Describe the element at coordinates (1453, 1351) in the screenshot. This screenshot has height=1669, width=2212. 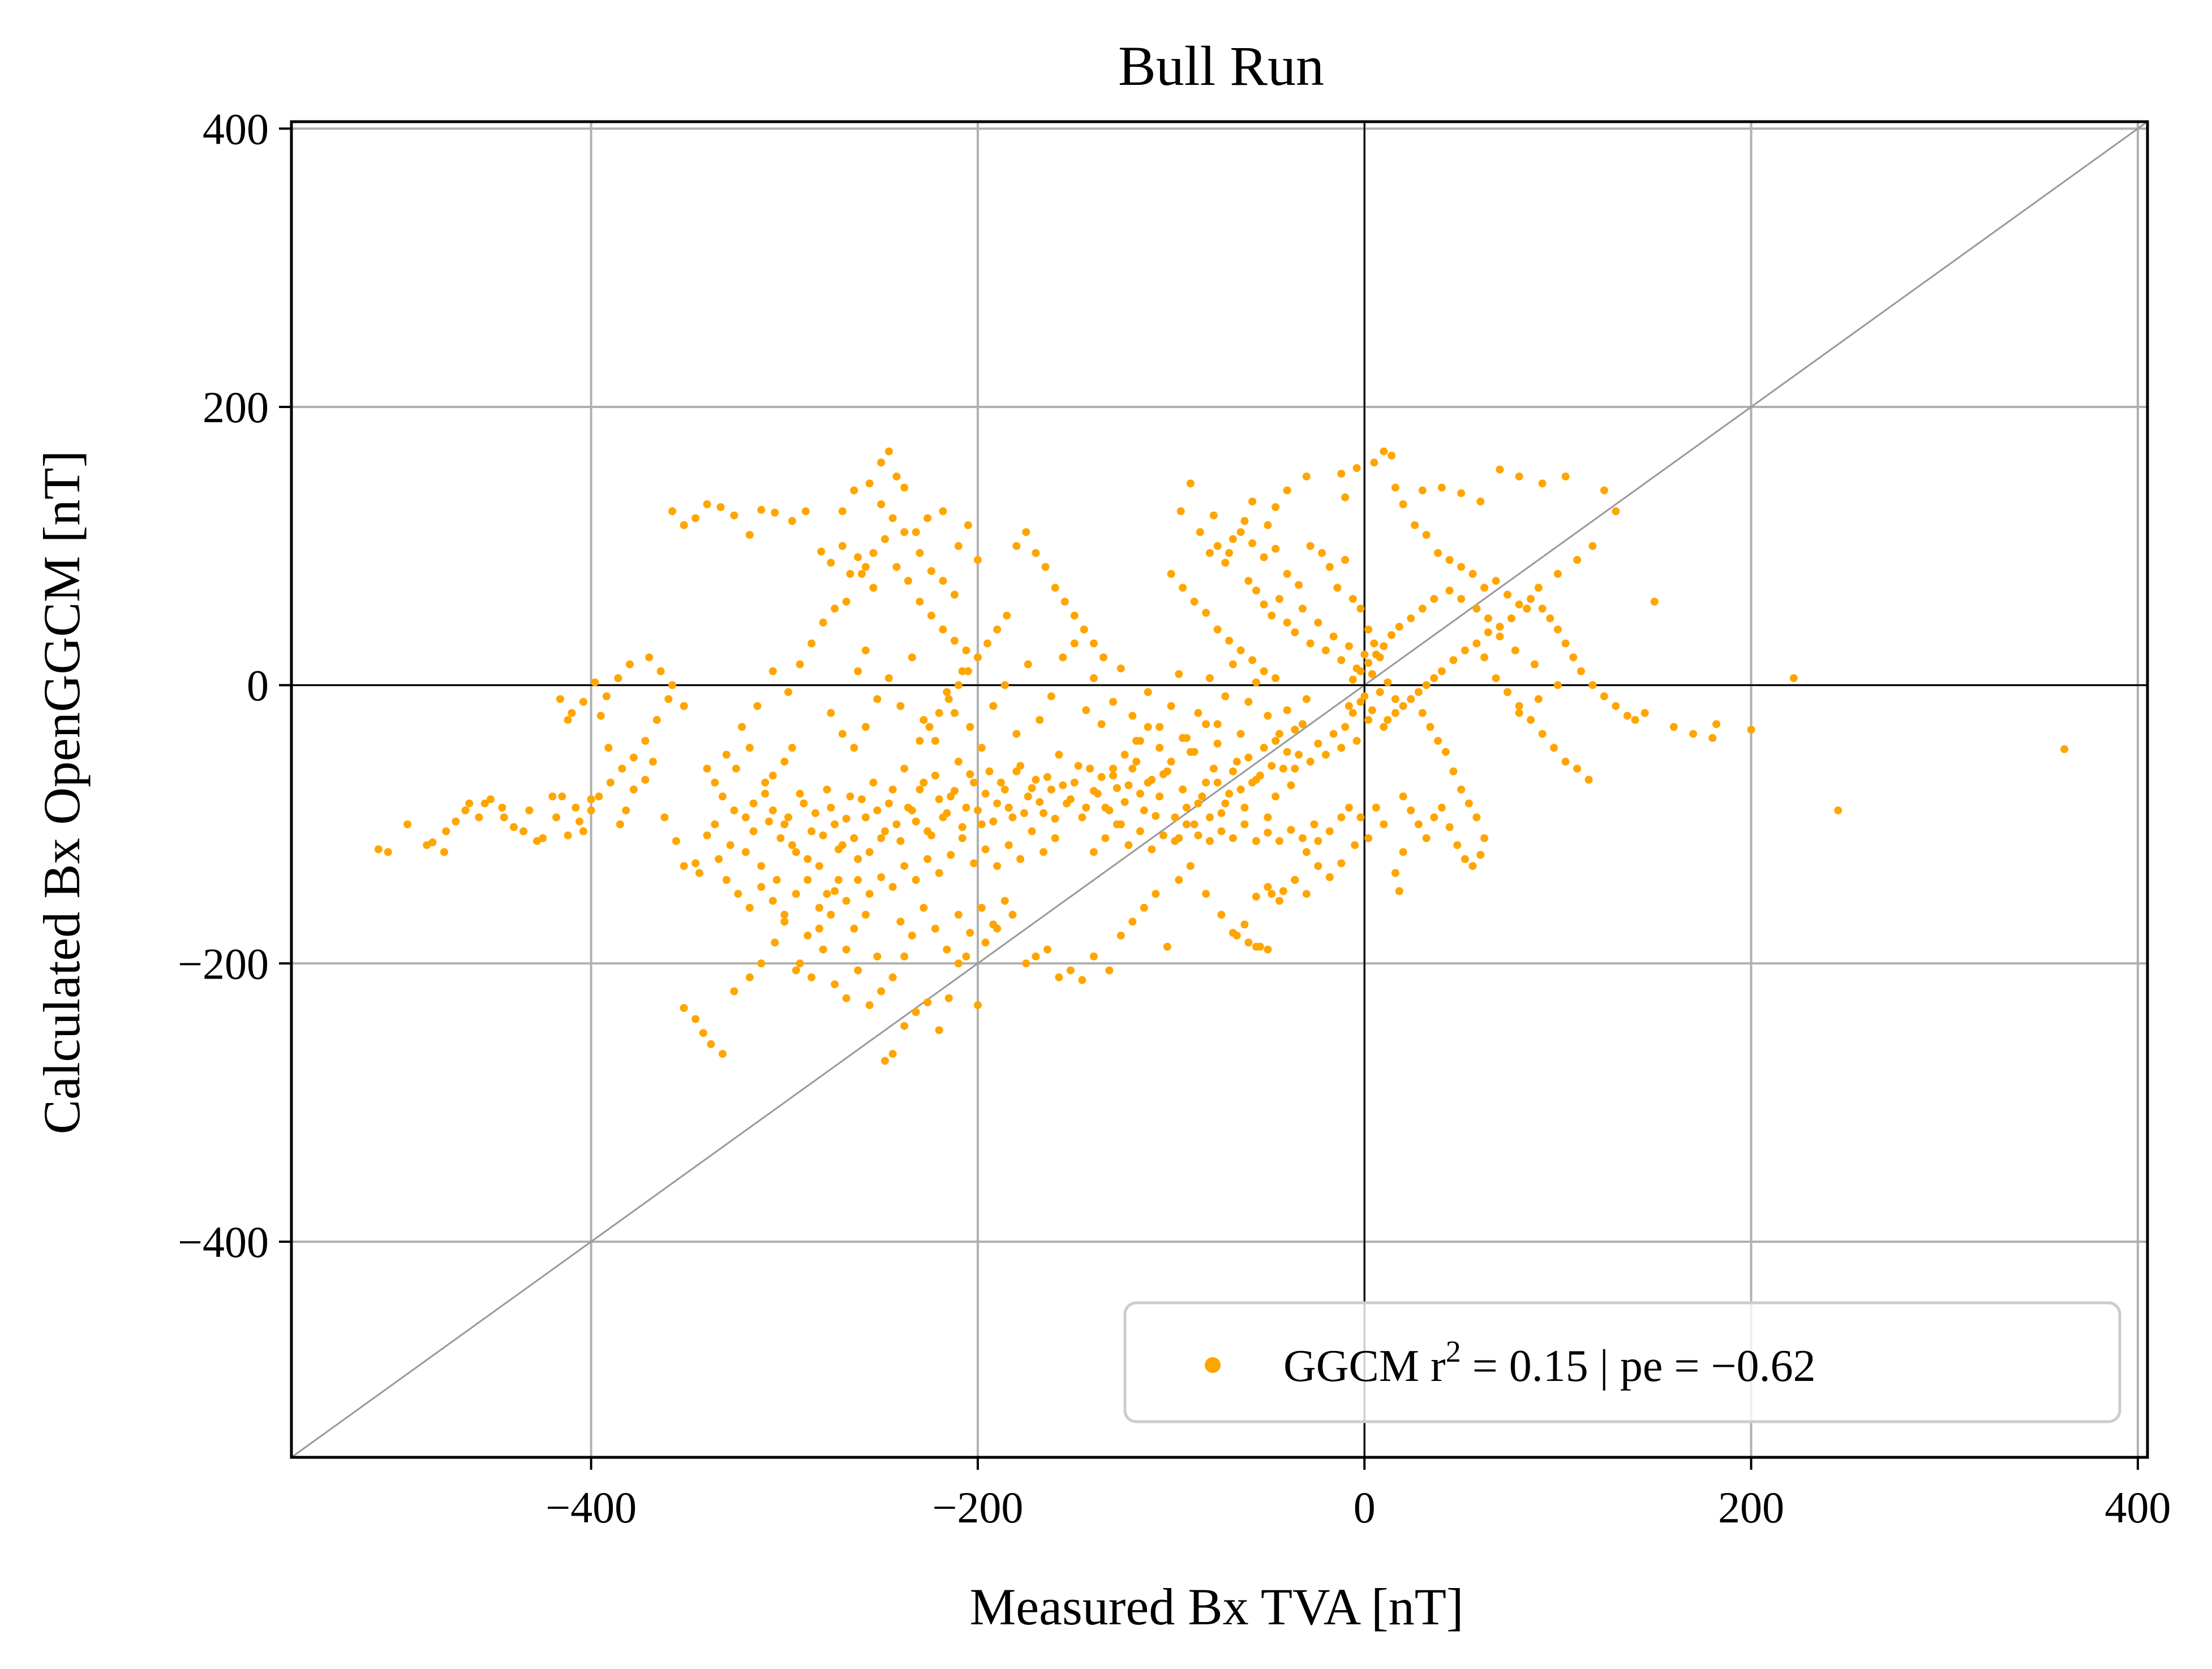
I see `legend-label-superscript: 2` at that location.